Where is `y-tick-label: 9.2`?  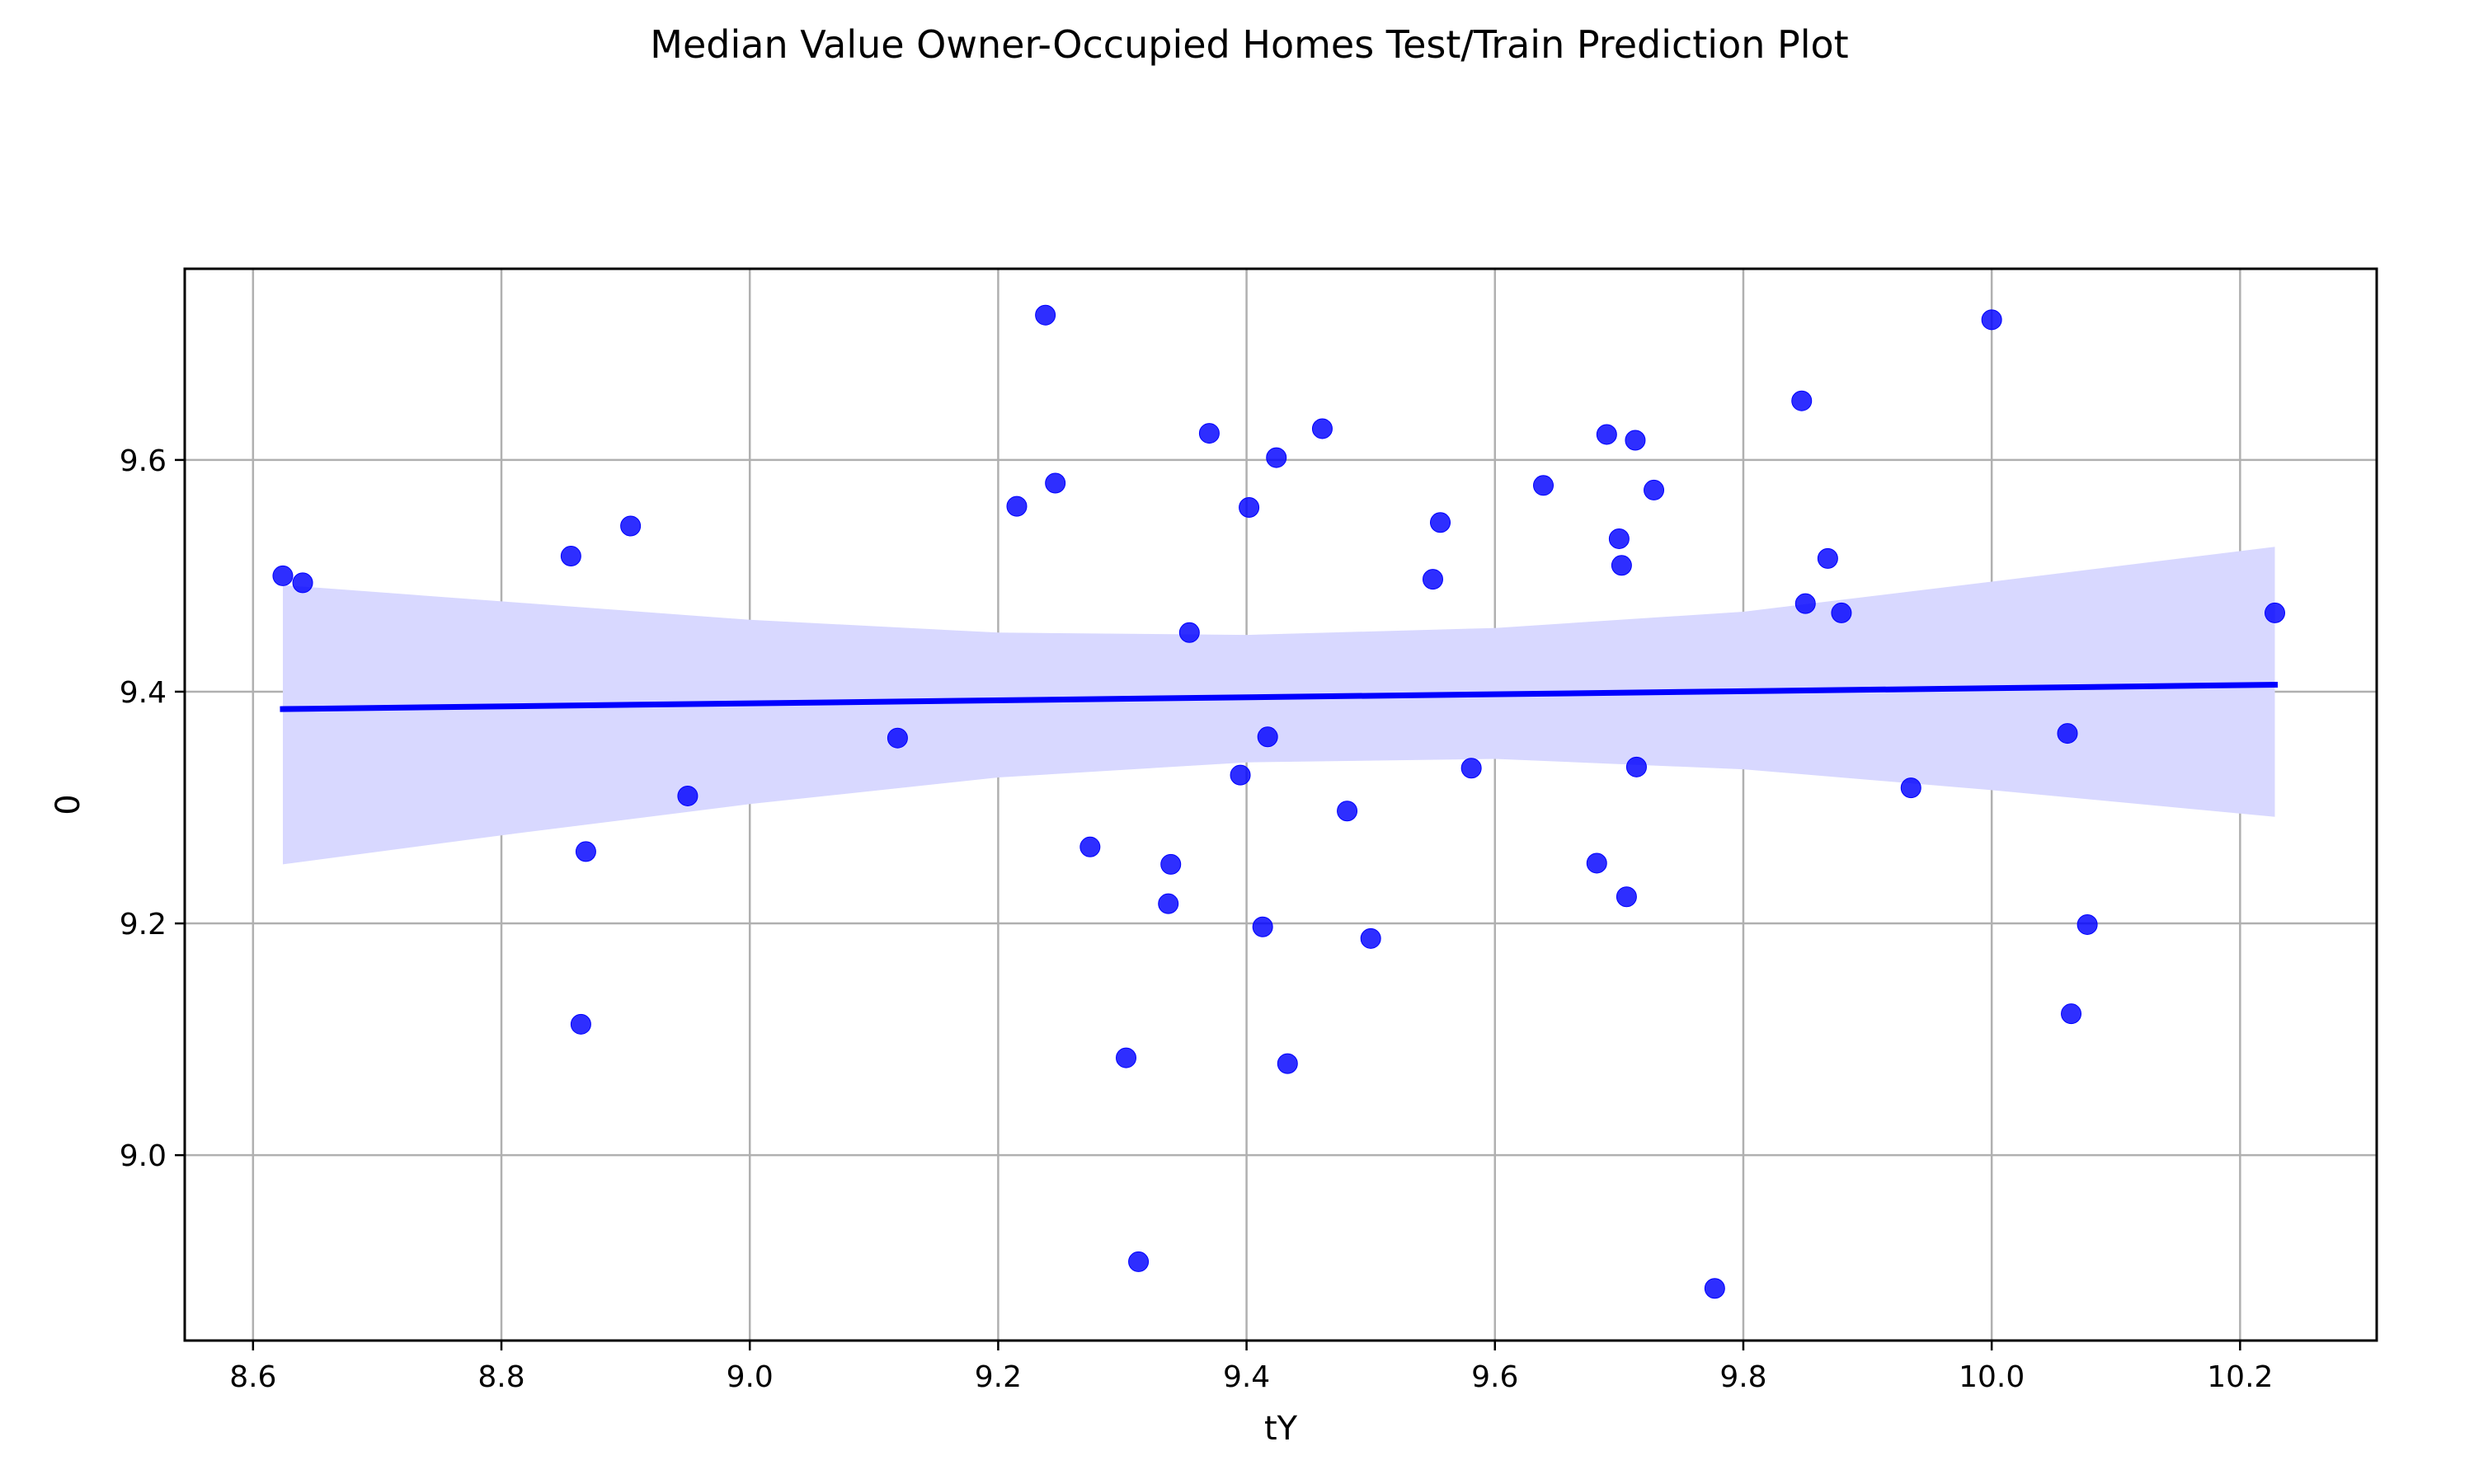 y-tick-label: 9.2 is located at coordinates (143, 925).